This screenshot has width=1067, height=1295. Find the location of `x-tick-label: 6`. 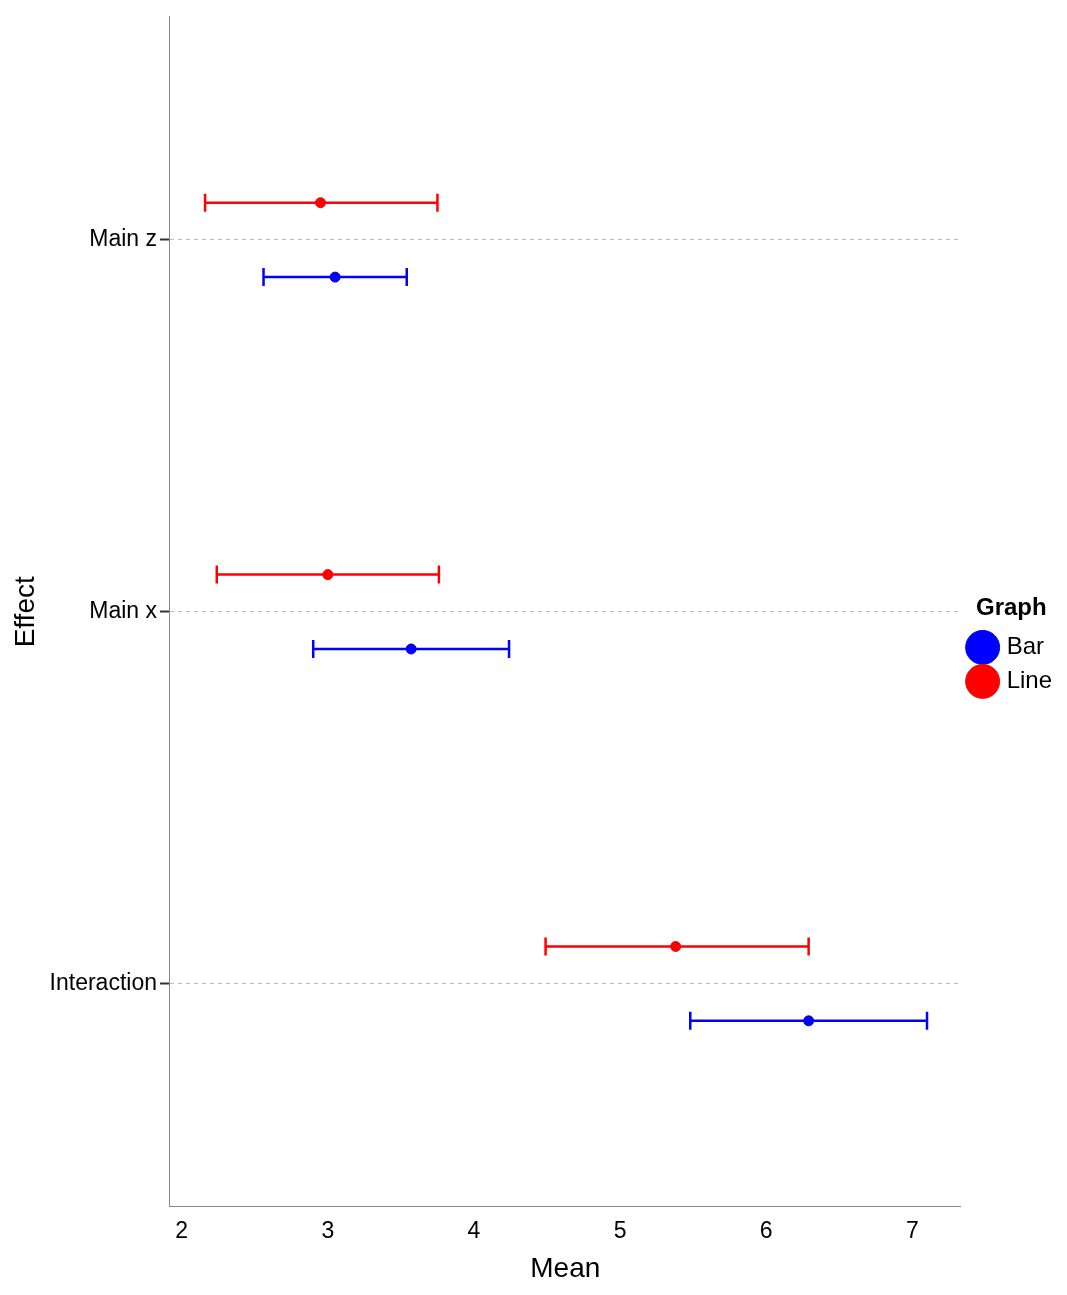

x-tick-label: 6 is located at coordinates (766, 1229).